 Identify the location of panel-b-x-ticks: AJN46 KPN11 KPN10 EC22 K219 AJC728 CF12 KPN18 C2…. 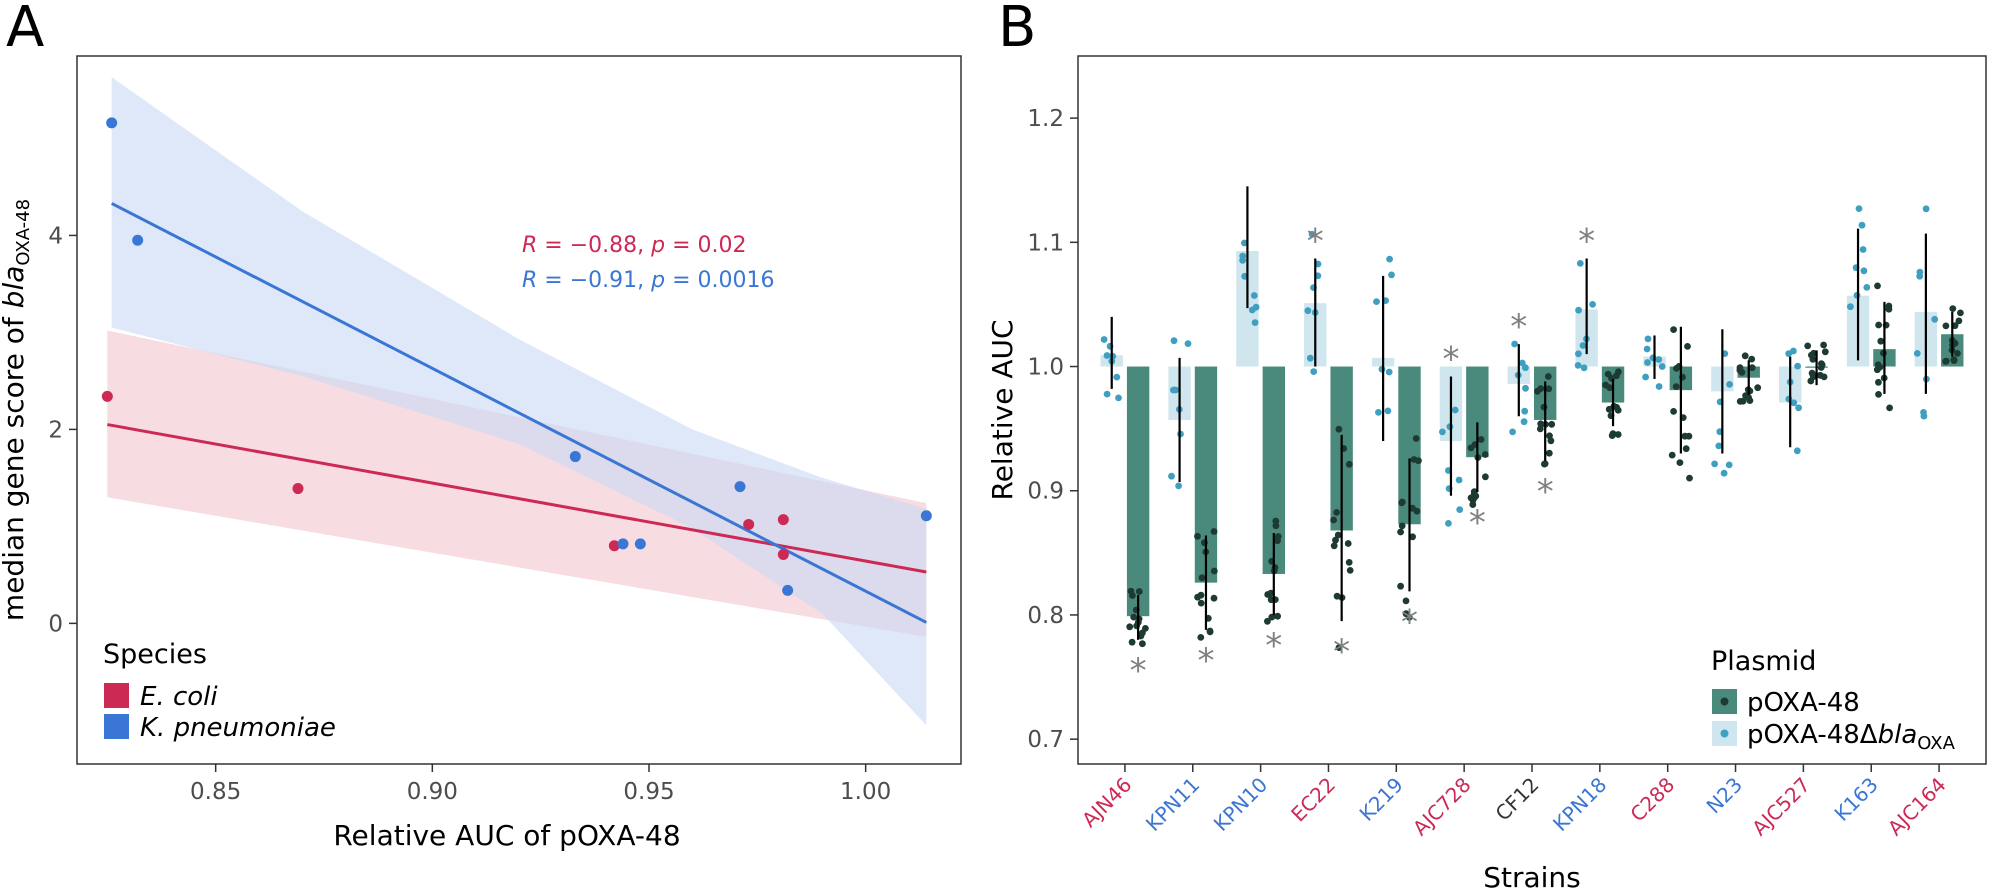
(1514, 802).